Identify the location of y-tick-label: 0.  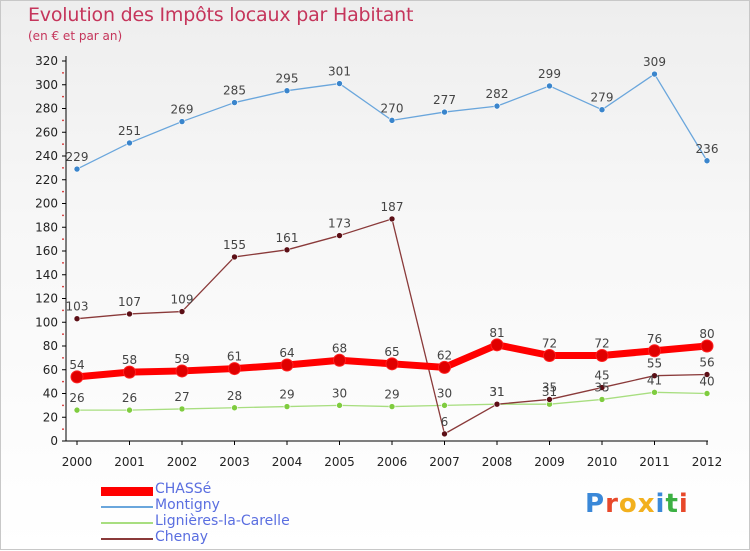
(54, 441).